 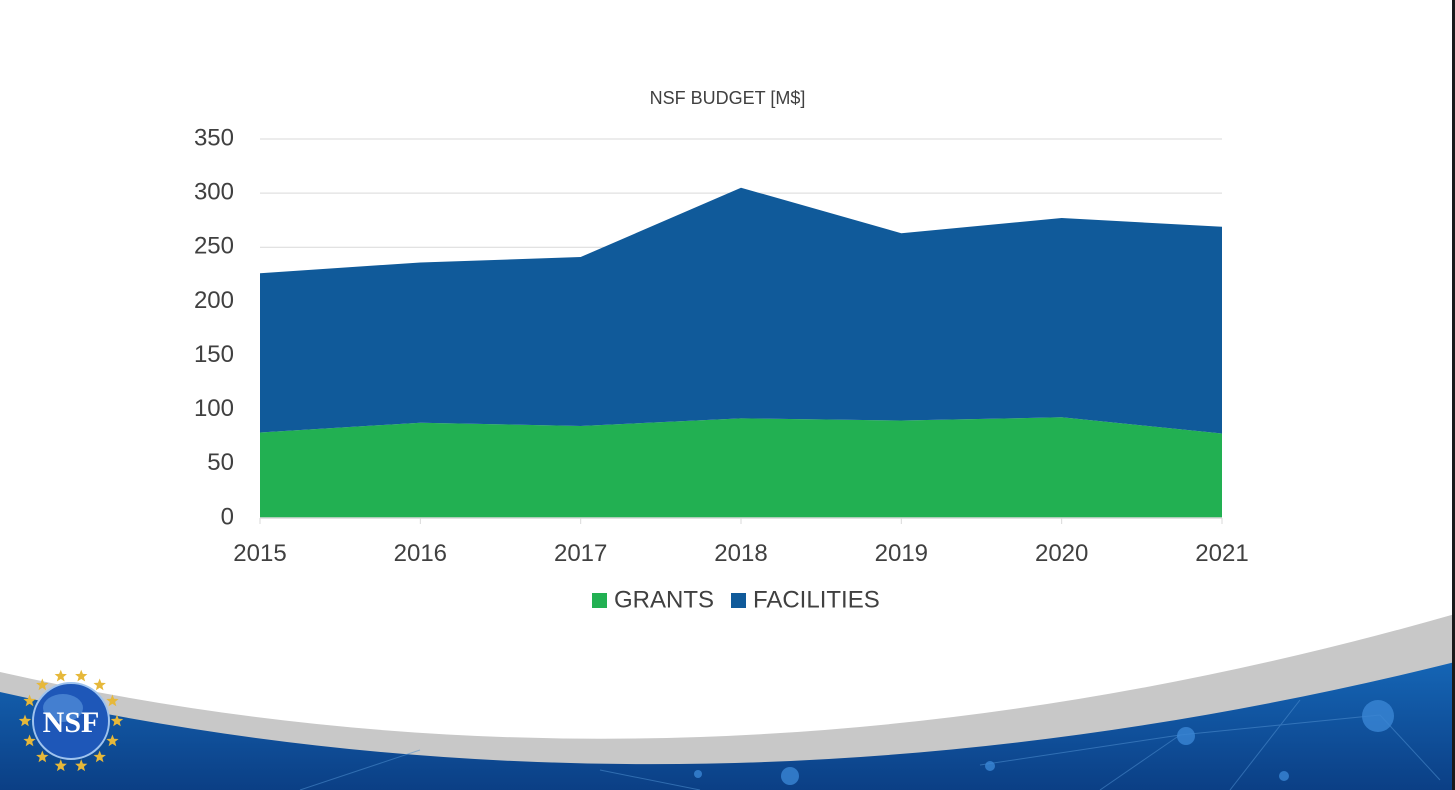 What do you see at coordinates (741, 467) in the screenshot?
I see `area-grants` at bounding box center [741, 467].